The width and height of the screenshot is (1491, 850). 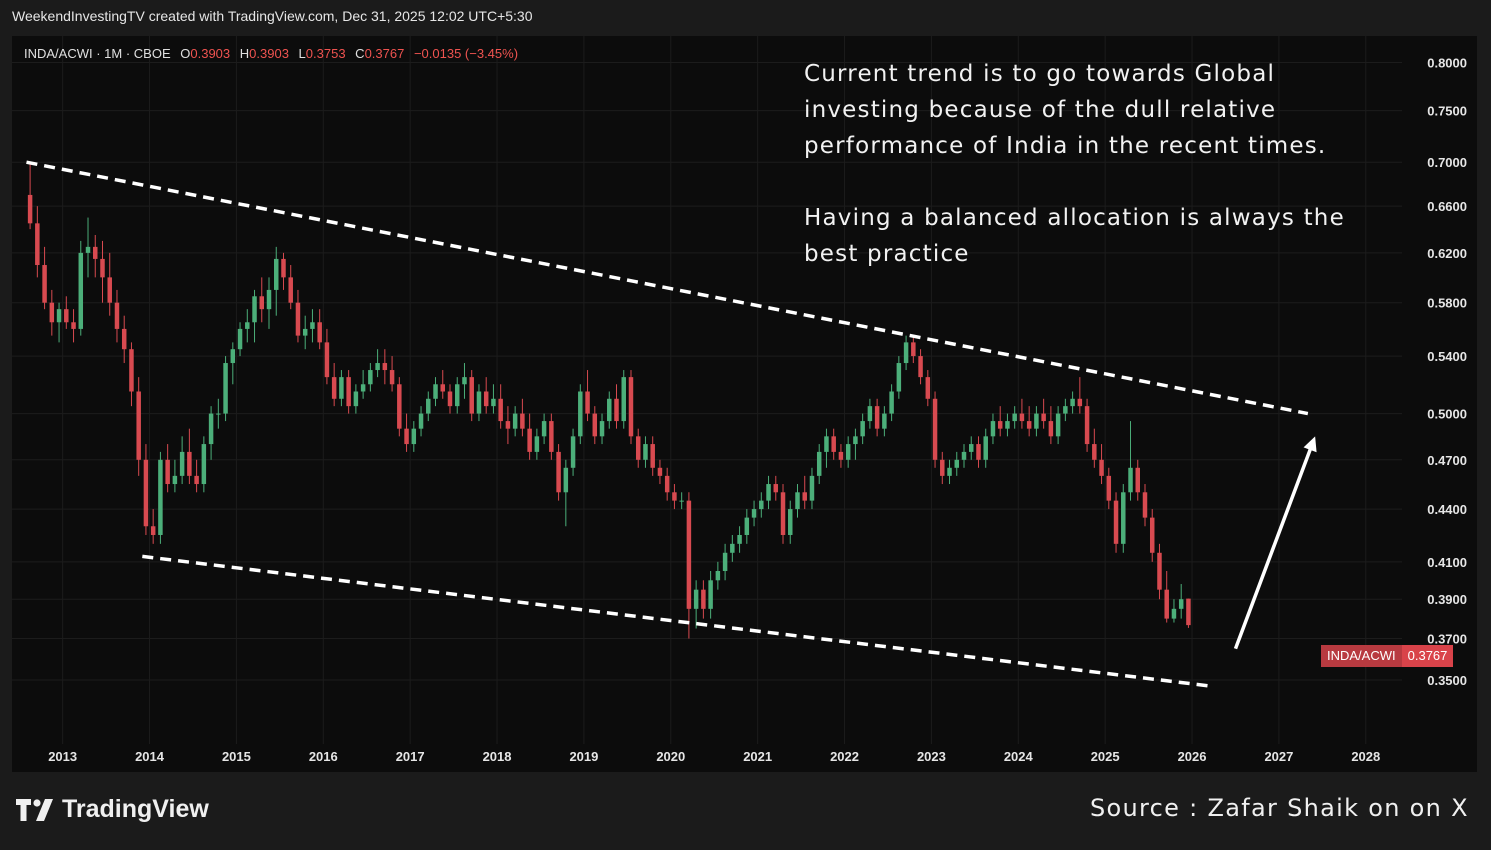 What do you see at coordinates (678, 621) in the screenshot?
I see `trendline-lower` at bounding box center [678, 621].